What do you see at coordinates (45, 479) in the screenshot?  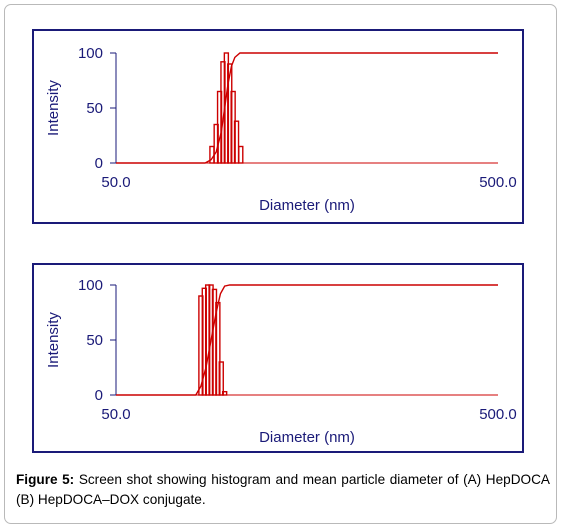 I see `caption-label: Figure 5:` at bounding box center [45, 479].